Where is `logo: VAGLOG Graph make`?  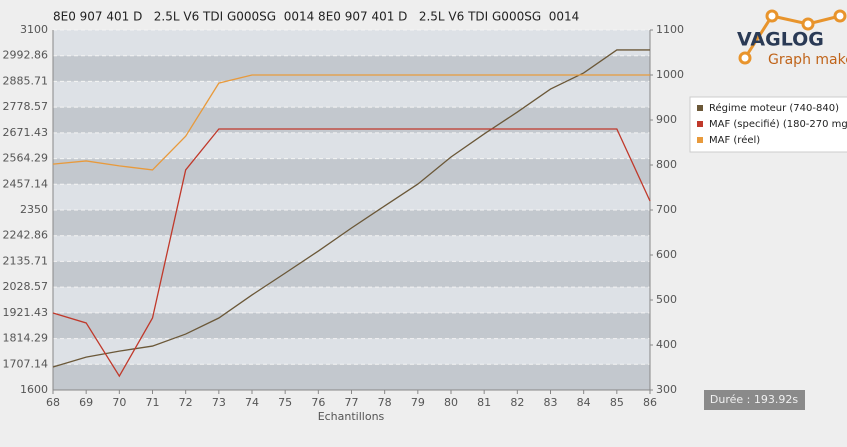
logo: VAGLOG Graph make is located at coordinates (792, 38).